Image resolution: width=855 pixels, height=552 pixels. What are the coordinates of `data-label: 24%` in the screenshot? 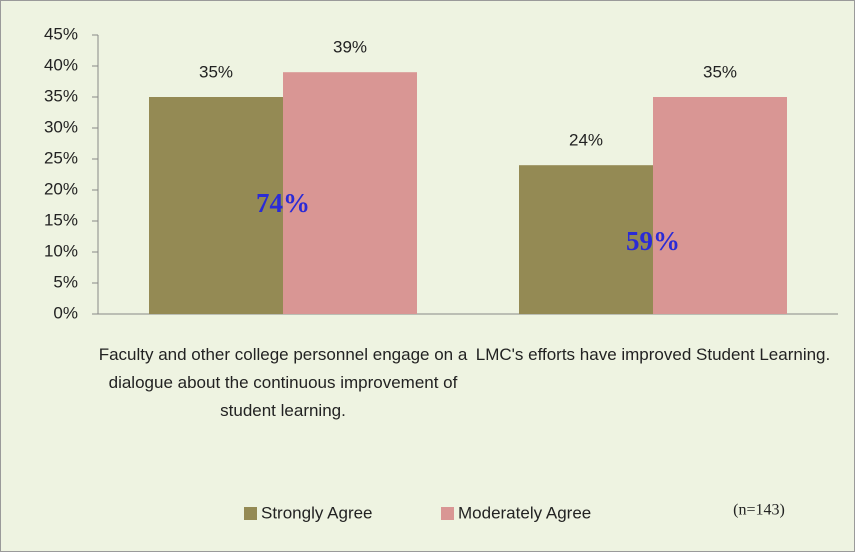 It's located at (586, 140).